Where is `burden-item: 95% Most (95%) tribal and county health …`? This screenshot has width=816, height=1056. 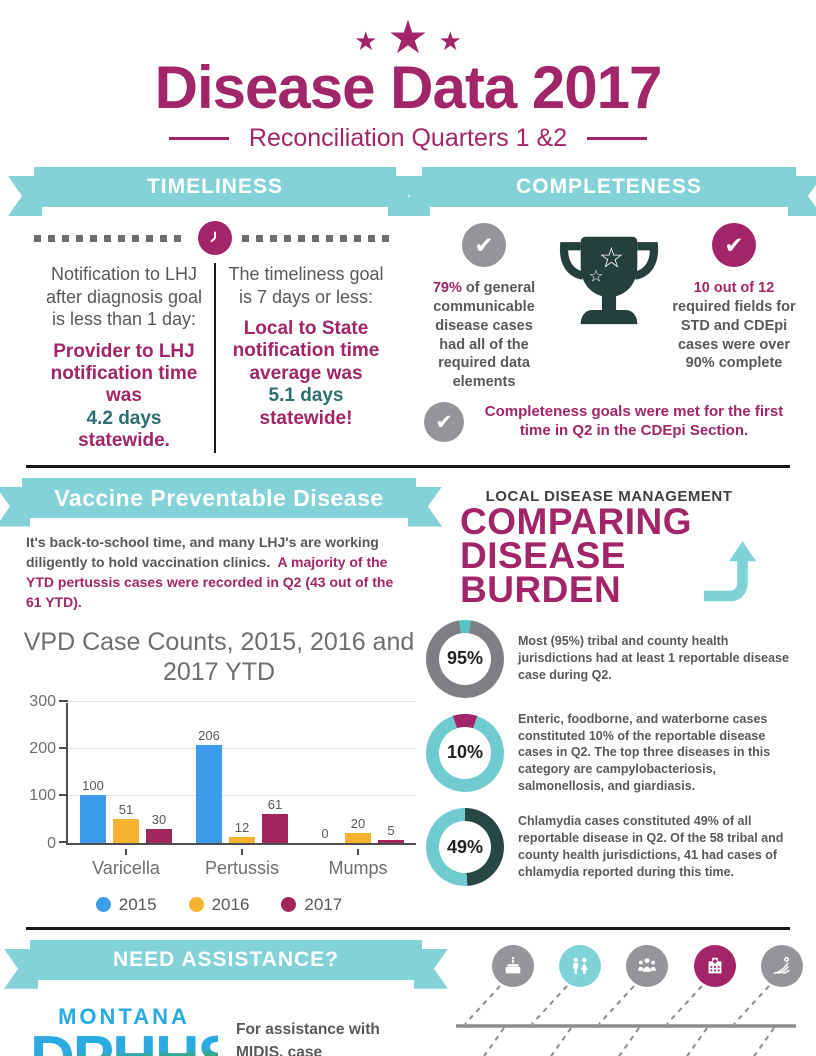
burden-item: 95% Most (95%) tribal and county health … is located at coordinates (609, 658).